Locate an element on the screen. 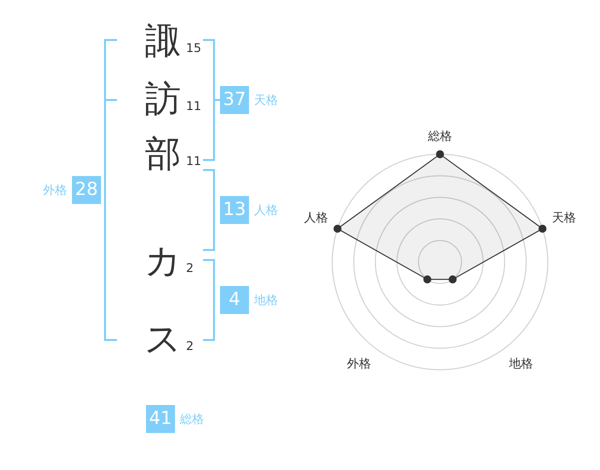 Image resolution: width=600 pixels, height=470 pixels. text: 天格 is located at coordinates (266, 100).